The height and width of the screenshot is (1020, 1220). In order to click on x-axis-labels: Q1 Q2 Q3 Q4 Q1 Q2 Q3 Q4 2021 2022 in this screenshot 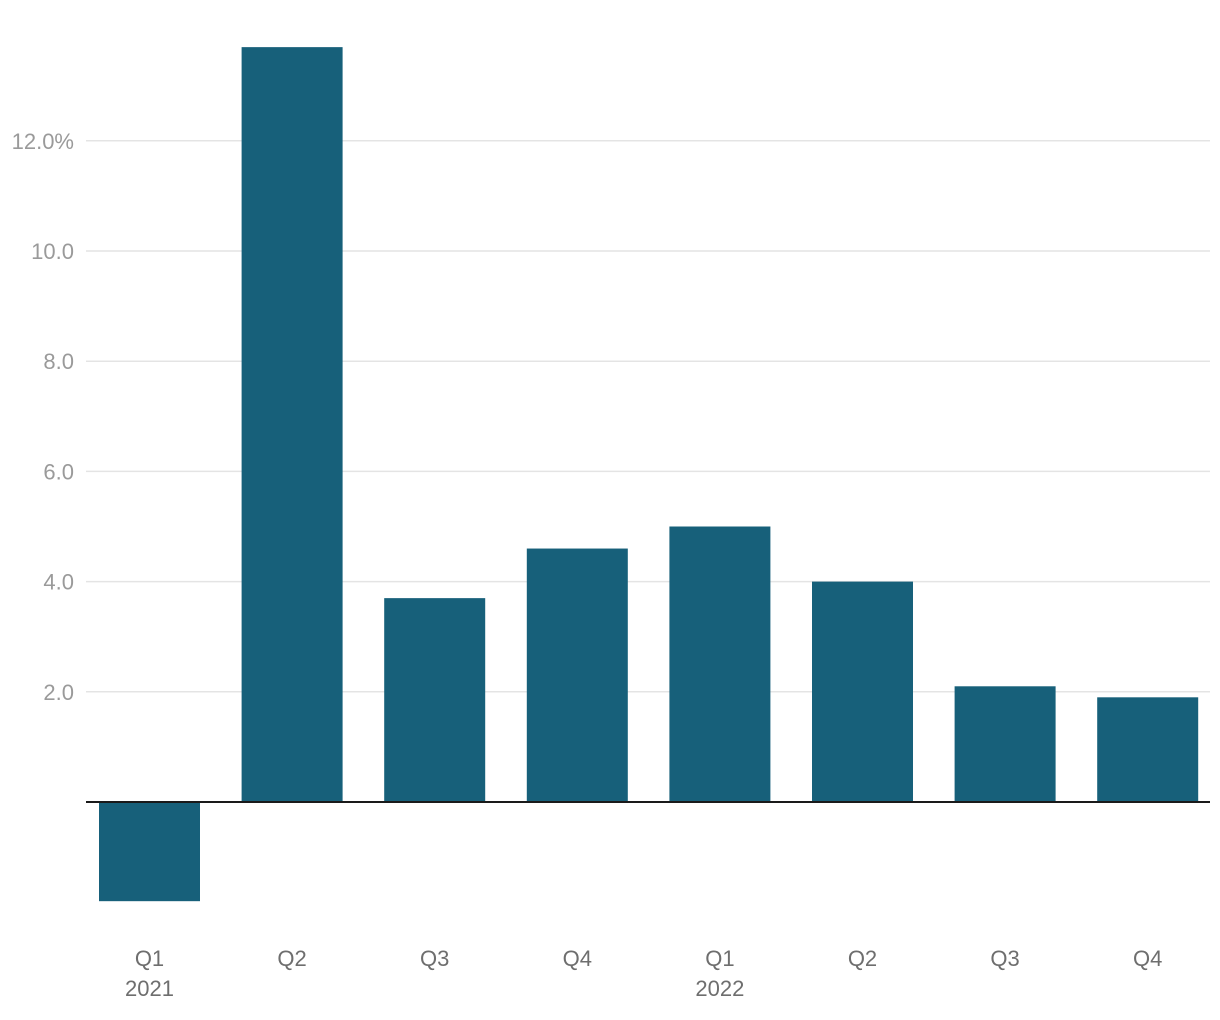, I will do `click(643, 973)`.